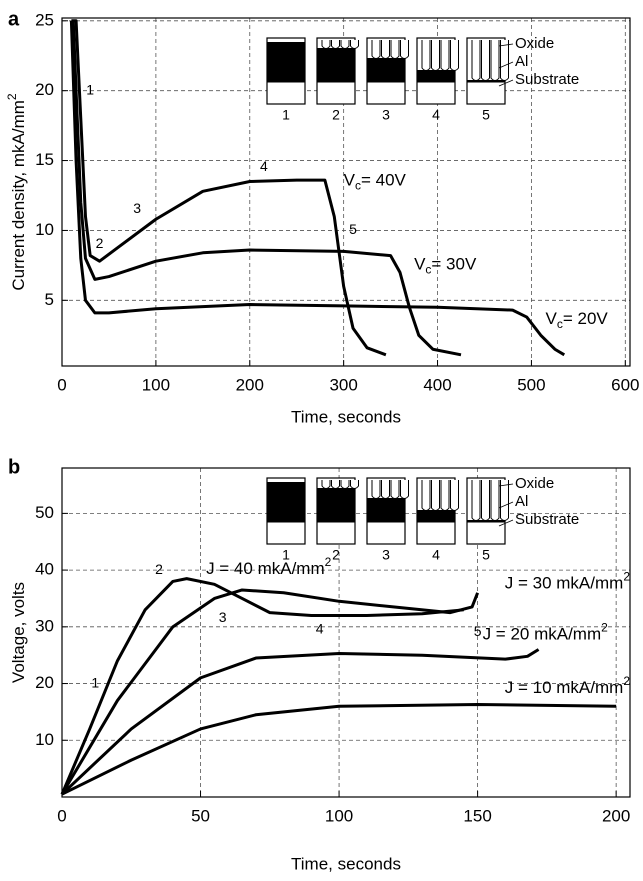 The width and height of the screenshot is (643, 881). I want to click on x-tick-label: 400, so click(437, 384).